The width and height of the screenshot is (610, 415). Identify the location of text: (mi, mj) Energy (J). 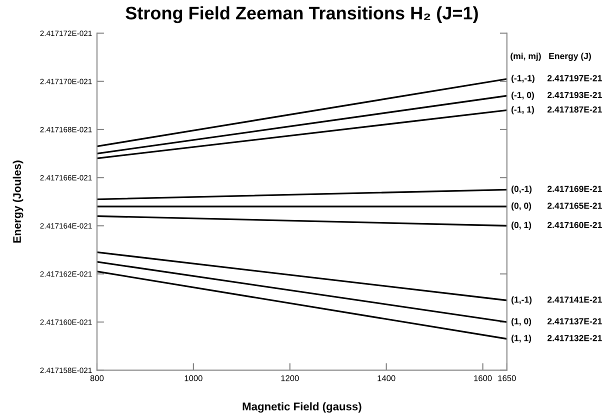
(550, 56).